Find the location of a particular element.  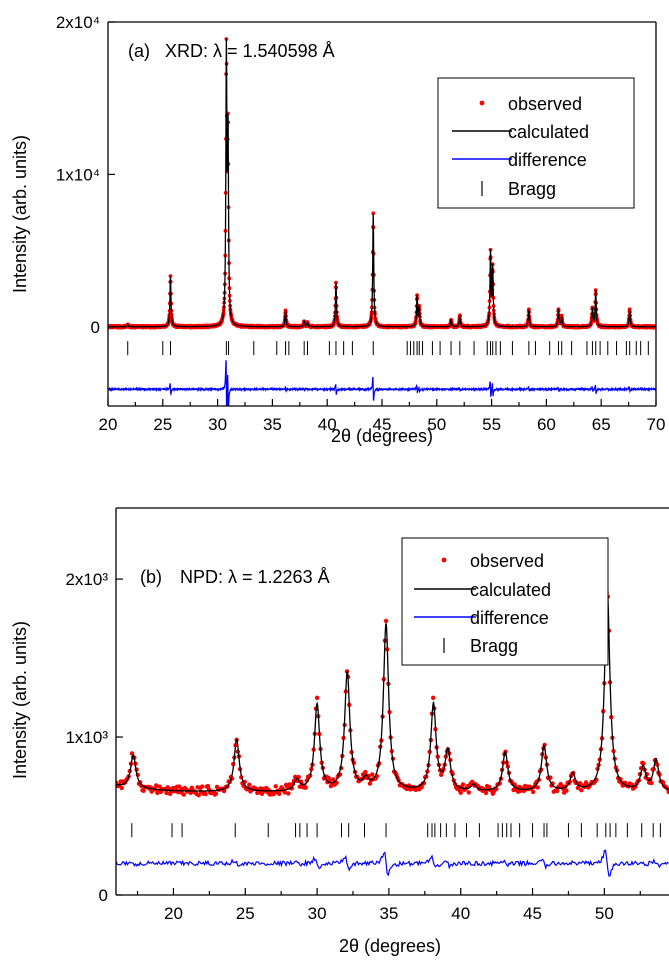

panel-a-annotation: XRD: λ = 1.540598 Å is located at coordinates (250, 51).